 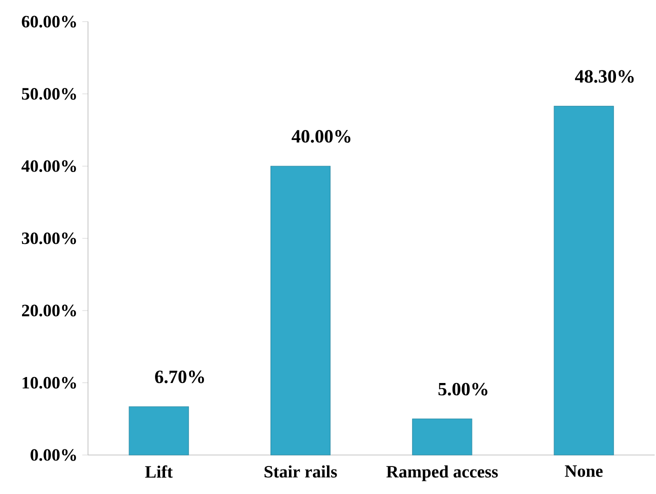 What do you see at coordinates (53, 455) in the screenshot?
I see `y-tick-label: 0.00%` at bounding box center [53, 455].